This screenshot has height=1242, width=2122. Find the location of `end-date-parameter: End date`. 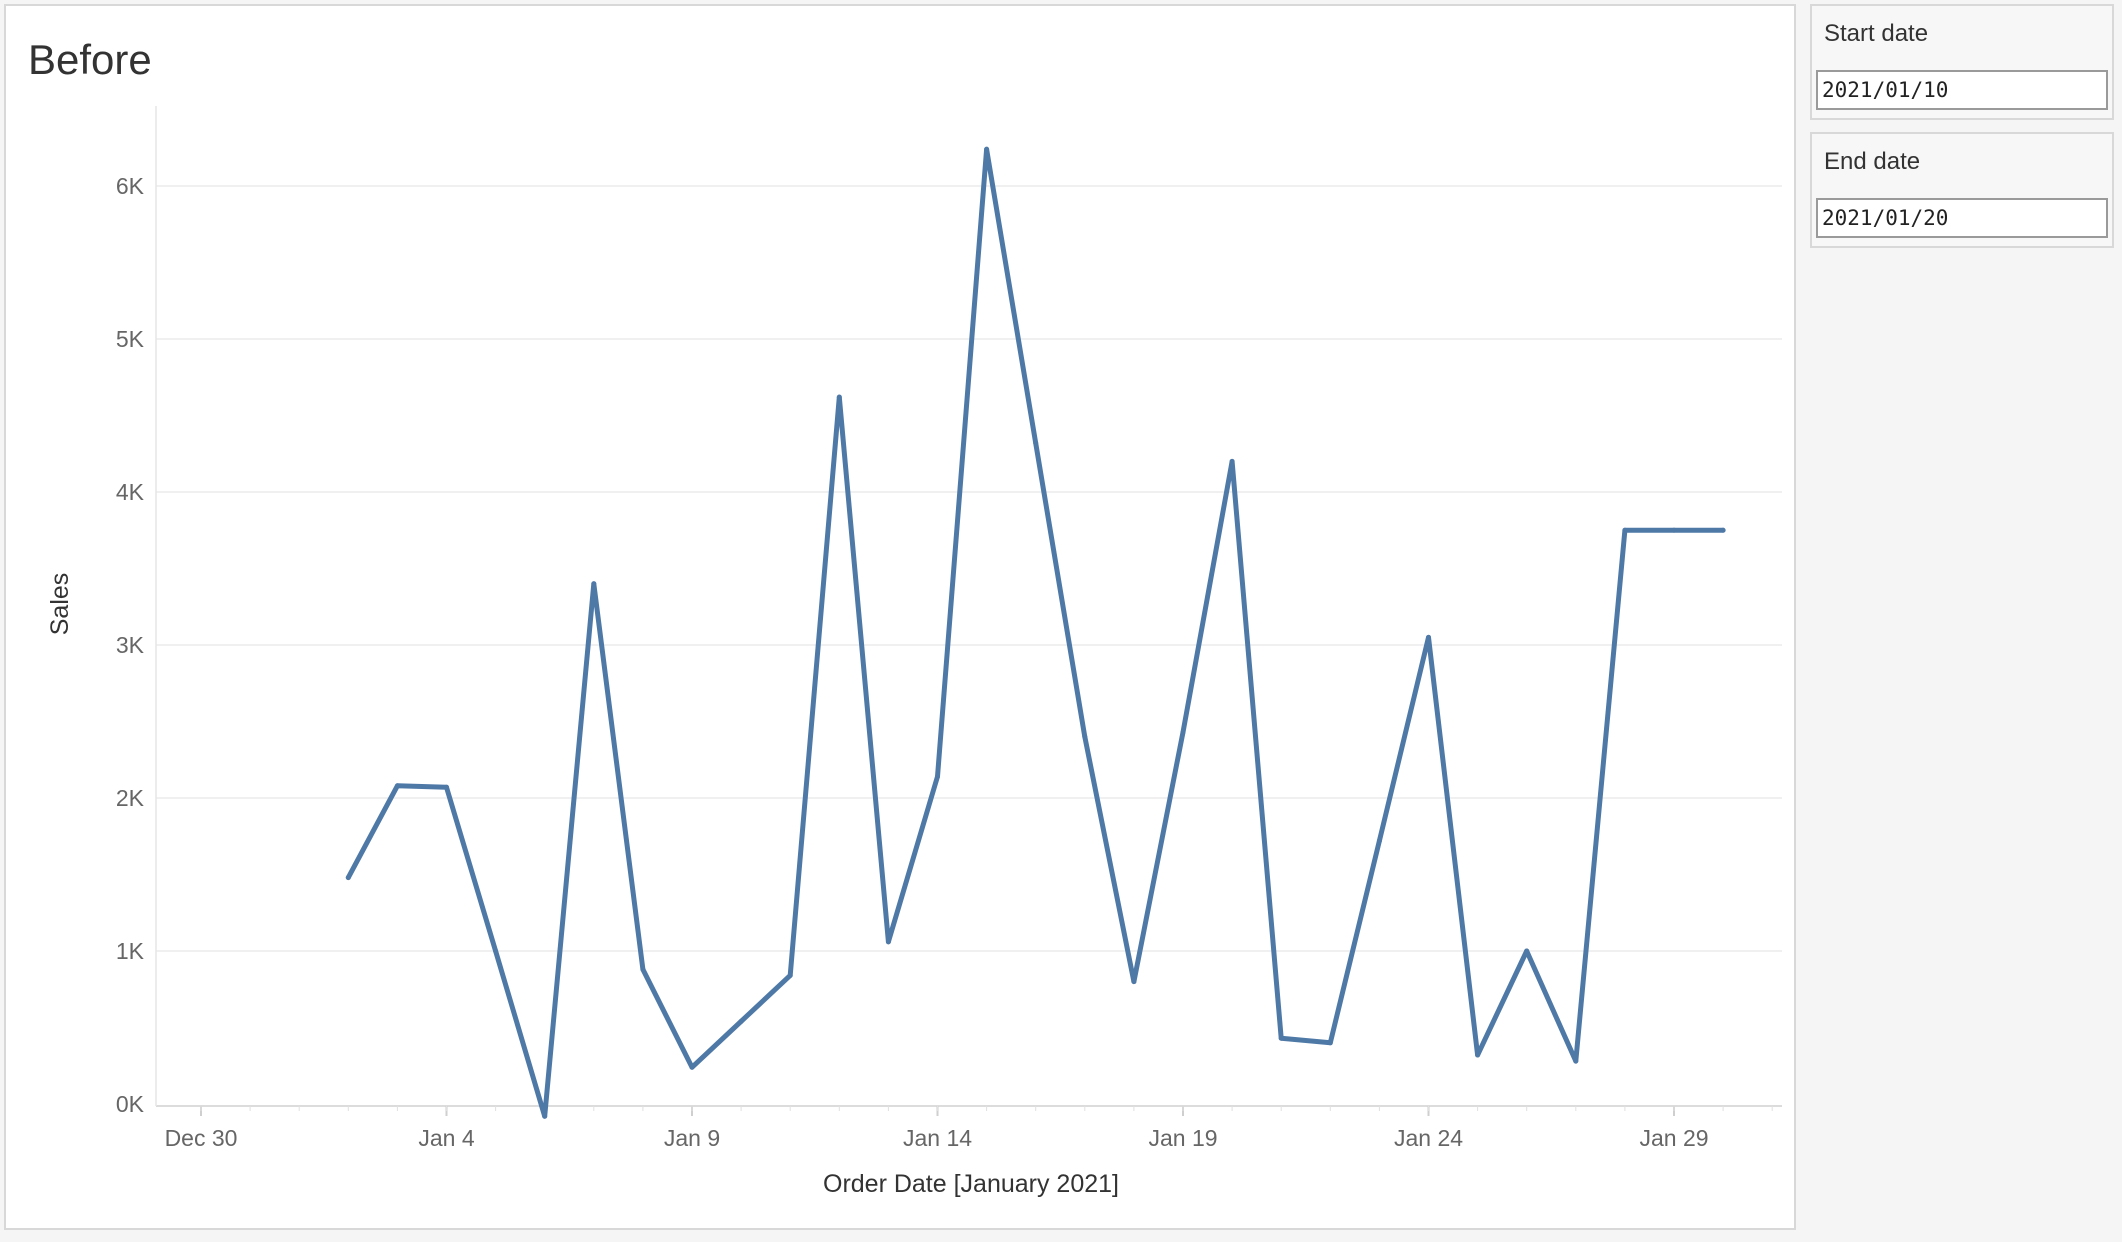

end-date-parameter: End date is located at coordinates (1962, 190).